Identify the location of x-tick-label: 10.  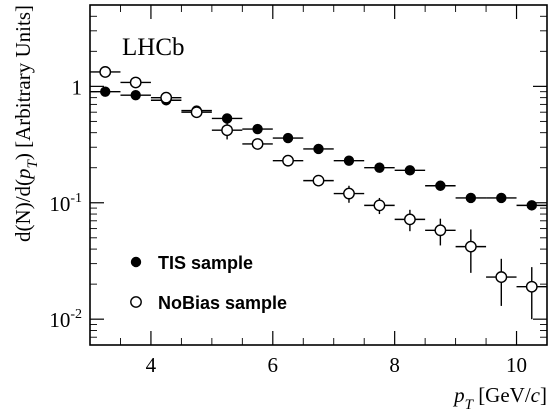
(516, 365).